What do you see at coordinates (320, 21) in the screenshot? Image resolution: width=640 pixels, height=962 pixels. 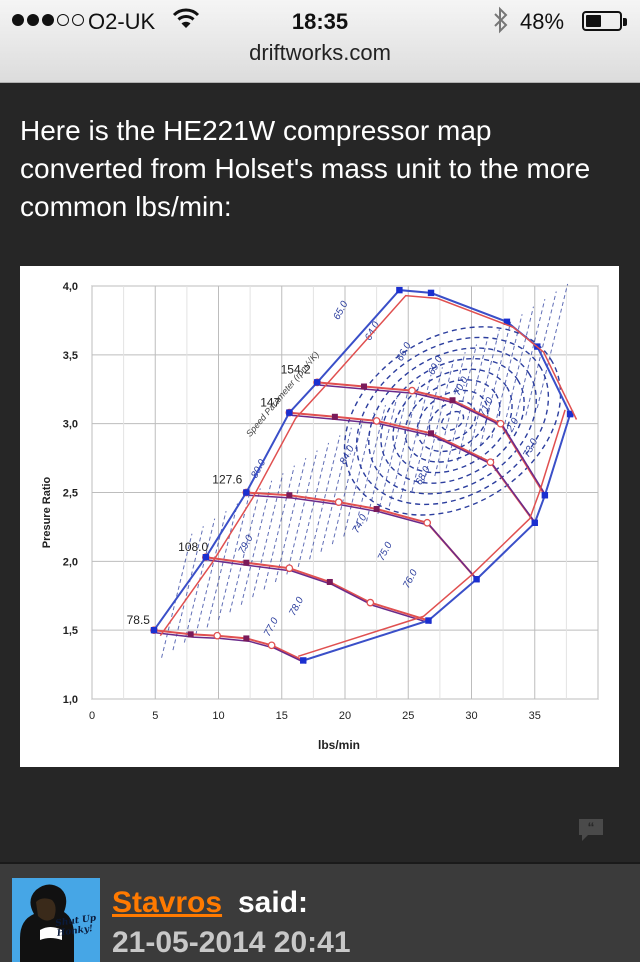 I see `clock-time: 18:35` at bounding box center [320, 21].